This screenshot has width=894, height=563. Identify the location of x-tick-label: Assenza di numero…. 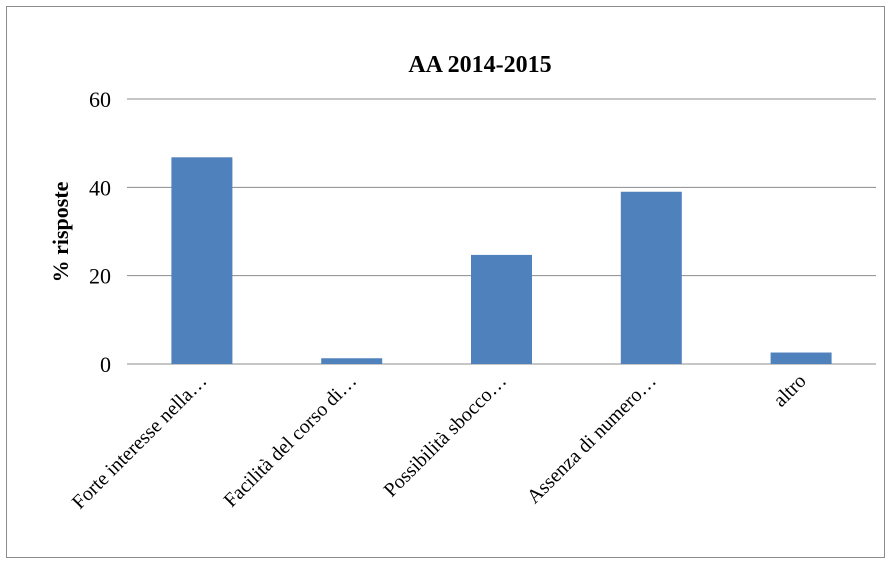
(592, 439).